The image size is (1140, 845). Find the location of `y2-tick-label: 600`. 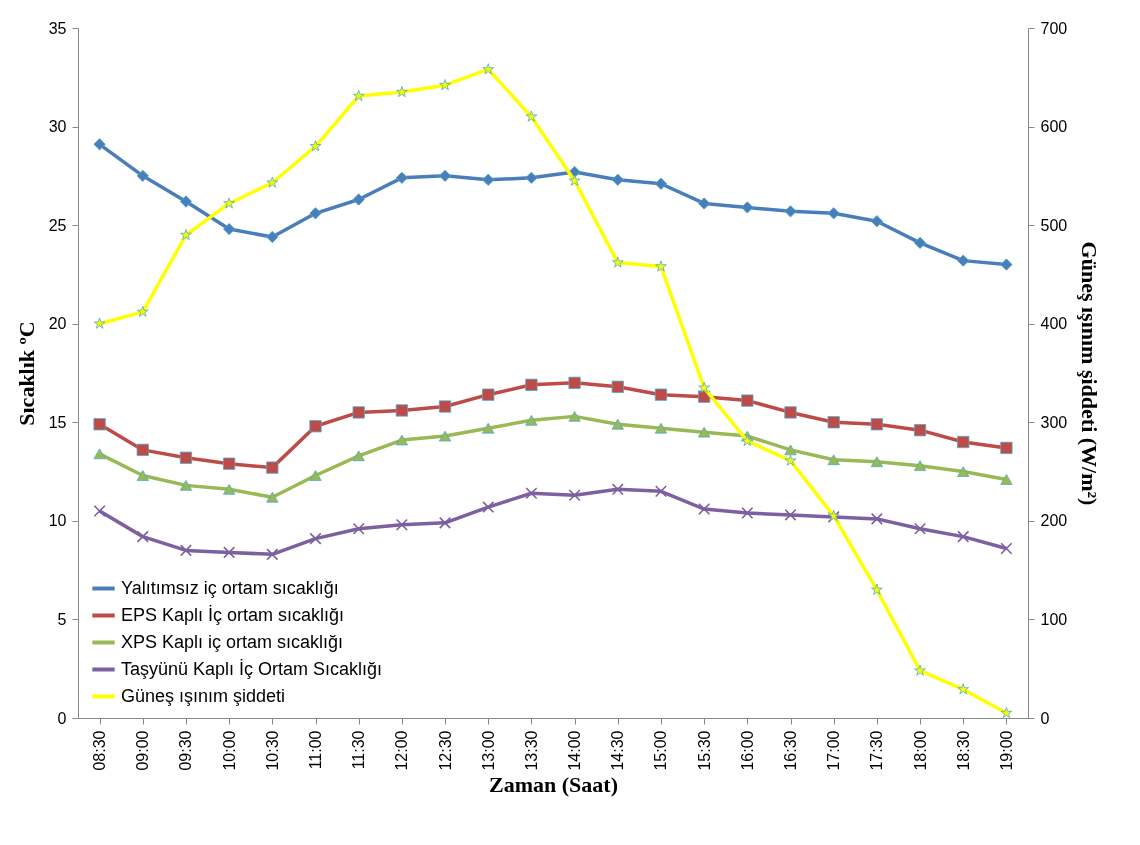

y2-tick-label: 600 is located at coordinates (1054, 127).